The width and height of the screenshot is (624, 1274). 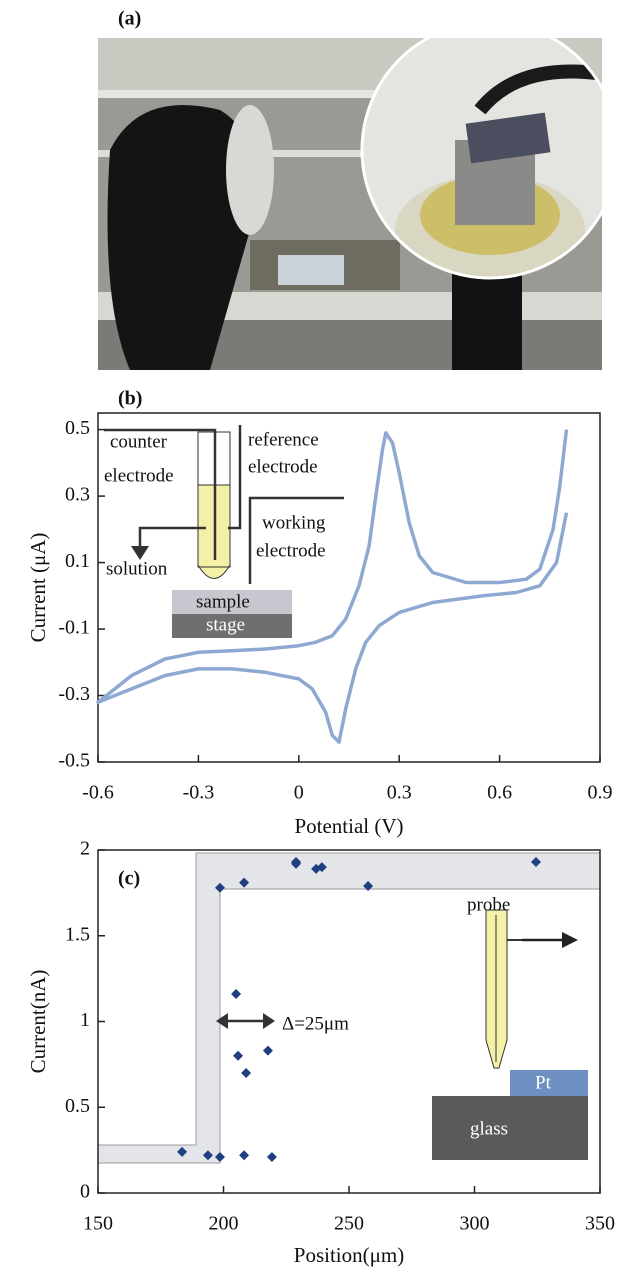 What do you see at coordinates (315, 1023) in the screenshot?
I see `annotation: Δ=25μm` at bounding box center [315, 1023].